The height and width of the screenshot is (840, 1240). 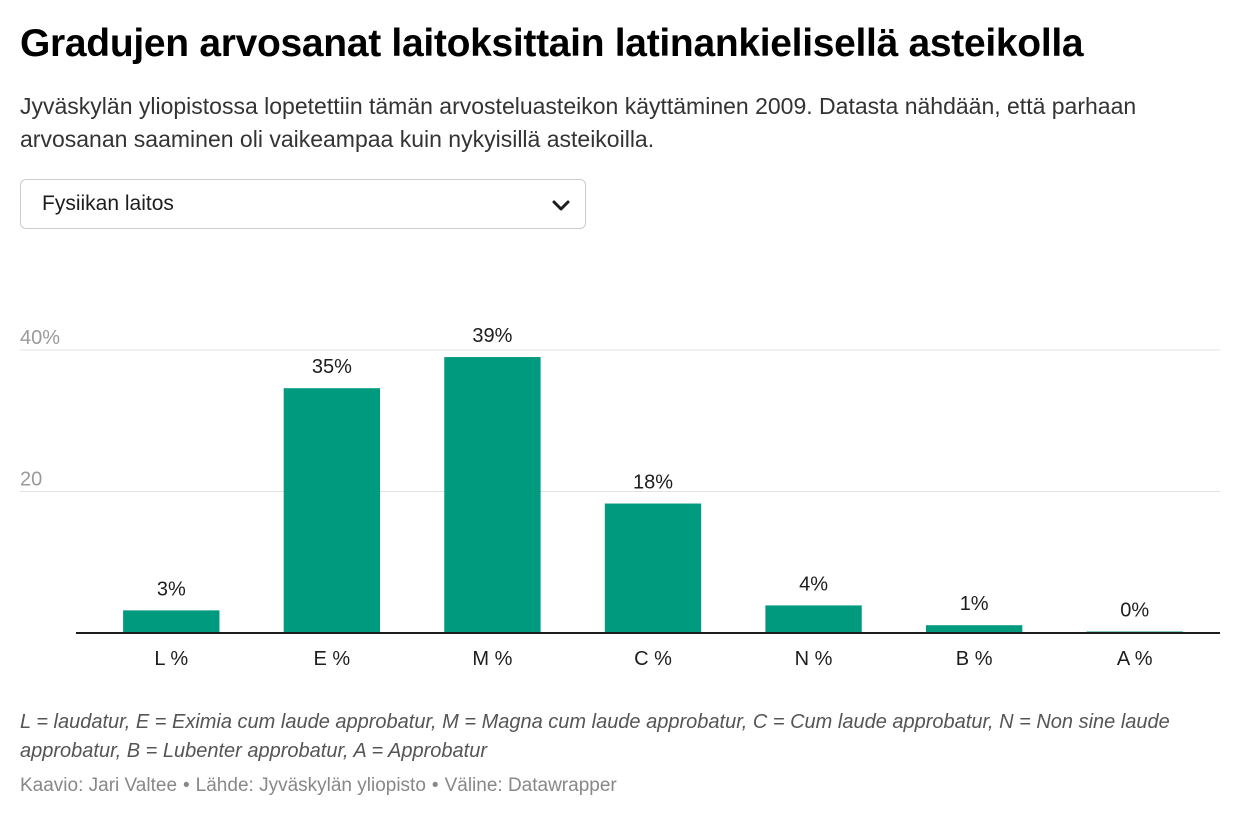 What do you see at coordinates (332, 659) in the screenshot?
I see `x-tick-label: E %` at bounding box center [332, 659].